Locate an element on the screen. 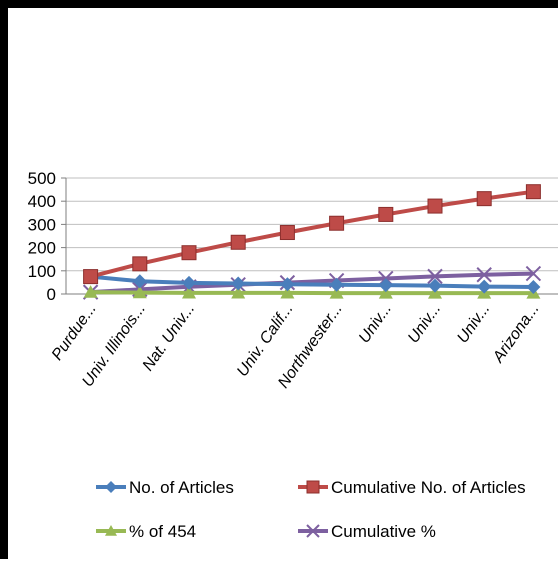 This screenshot has width=558, height=564. legend-label: No. of Articles is located at coordinates (181, 487).